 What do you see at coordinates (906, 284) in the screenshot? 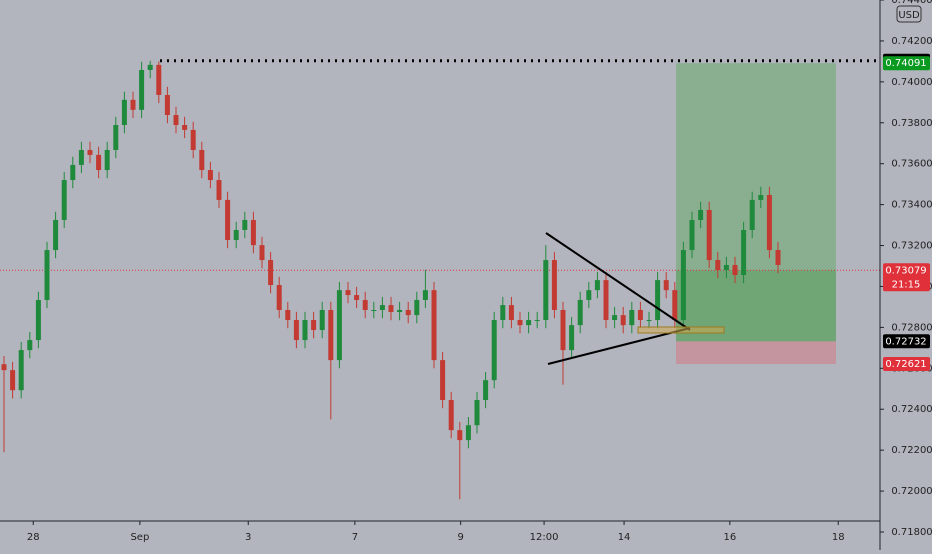
I see `countdown: 21:15` at bounding box center [906, 284].